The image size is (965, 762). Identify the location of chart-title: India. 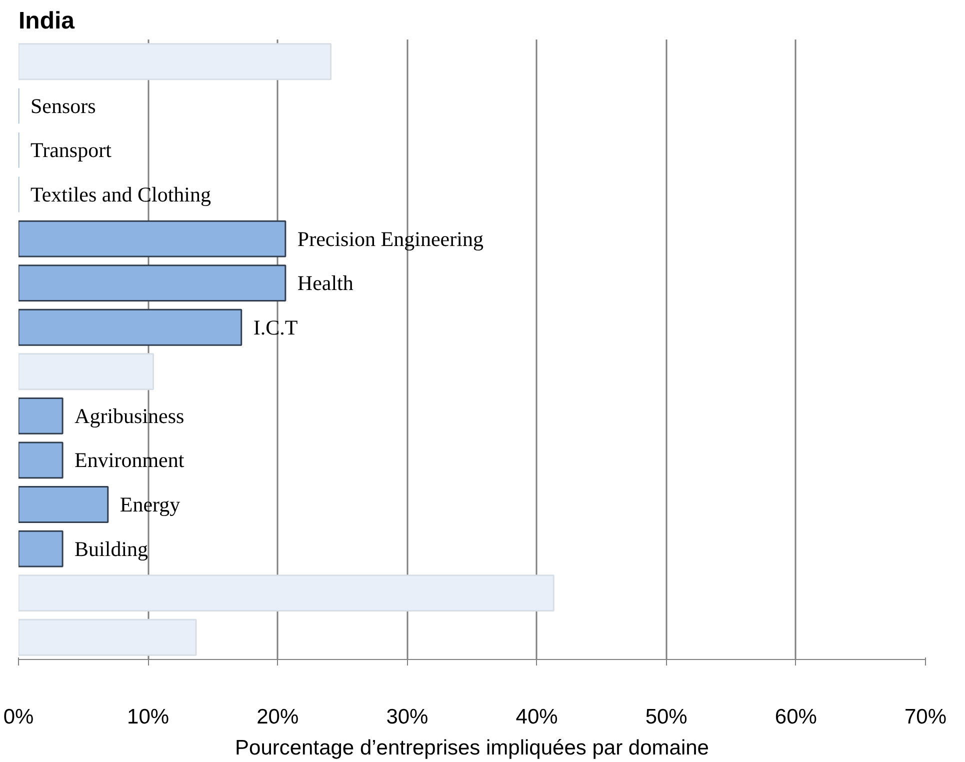
(47, 21).